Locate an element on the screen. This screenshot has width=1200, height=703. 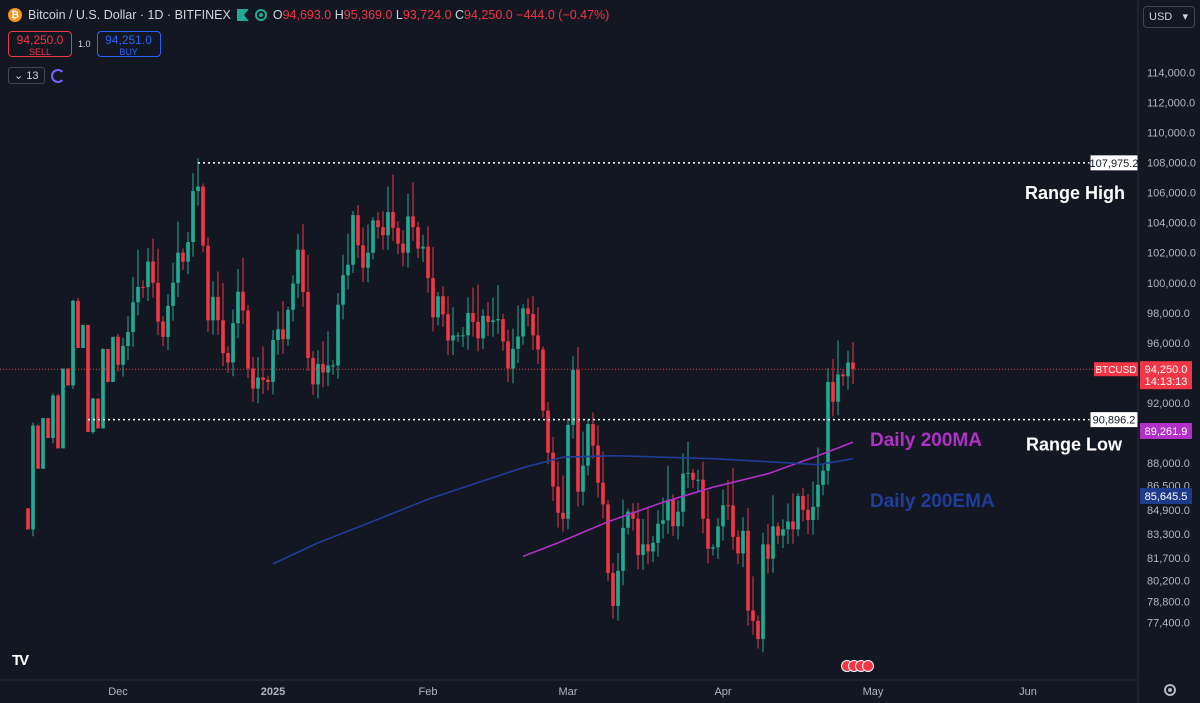
y-tick-label: 96,000.0 is located at coordinates (1168, 344).